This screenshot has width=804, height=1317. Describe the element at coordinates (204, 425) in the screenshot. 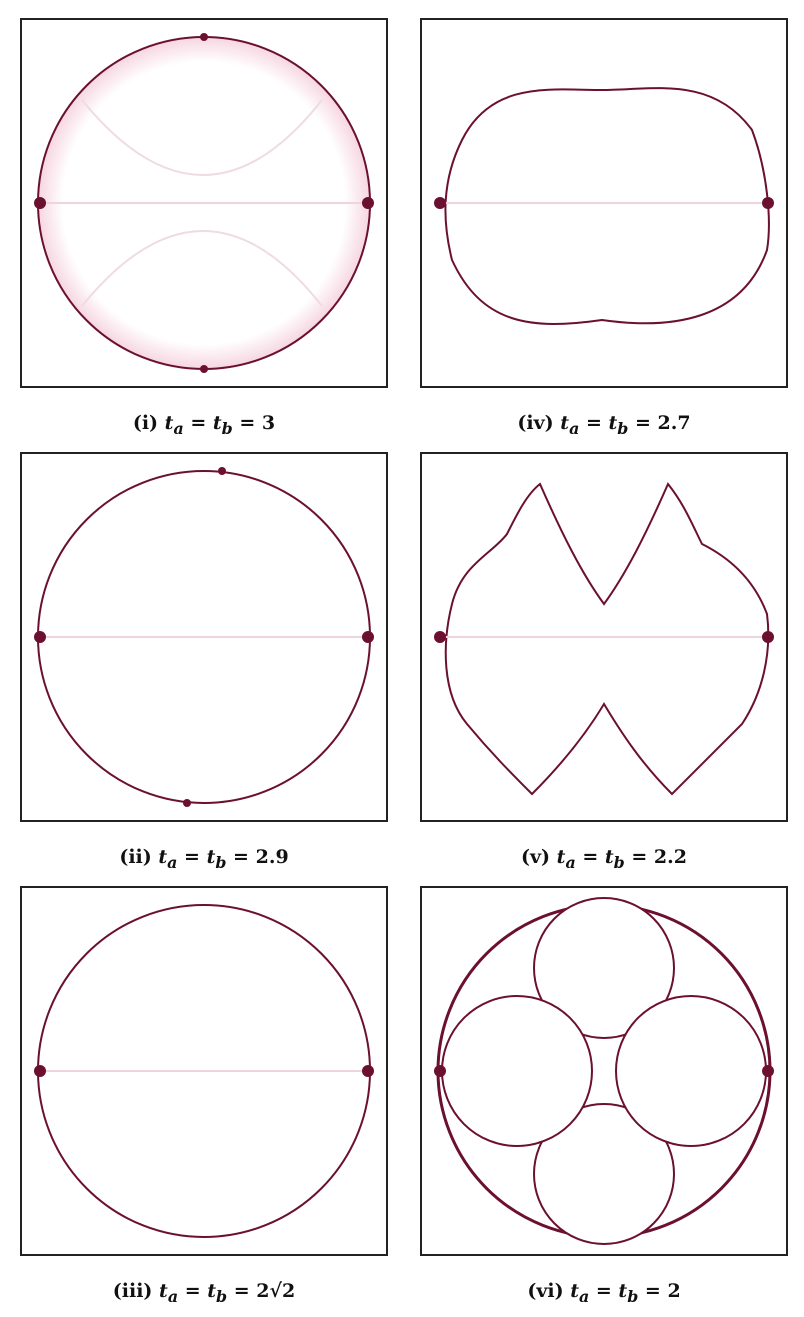

I see `caption-i: (i) ta = tb = 3` at that location.